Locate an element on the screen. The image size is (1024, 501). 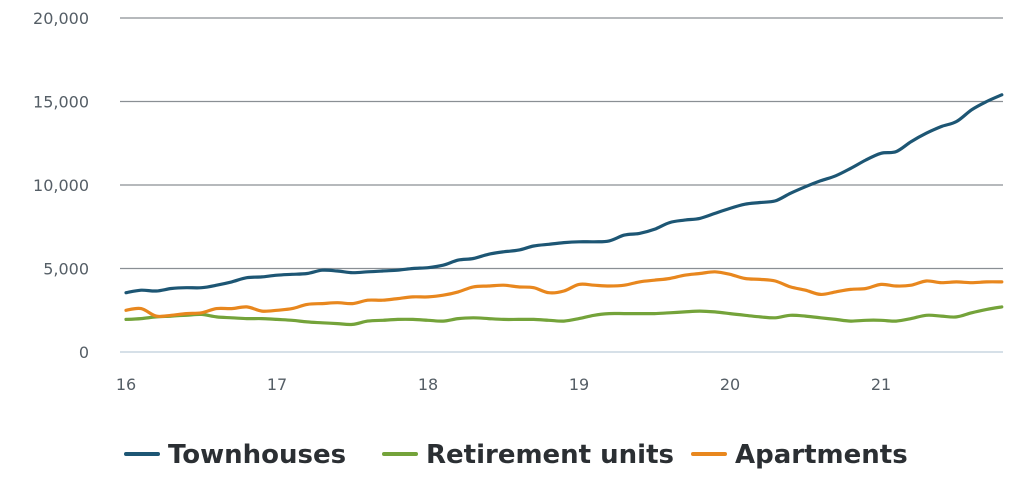
y-tick-label: 5,000 is located at coordinates (66, 269).